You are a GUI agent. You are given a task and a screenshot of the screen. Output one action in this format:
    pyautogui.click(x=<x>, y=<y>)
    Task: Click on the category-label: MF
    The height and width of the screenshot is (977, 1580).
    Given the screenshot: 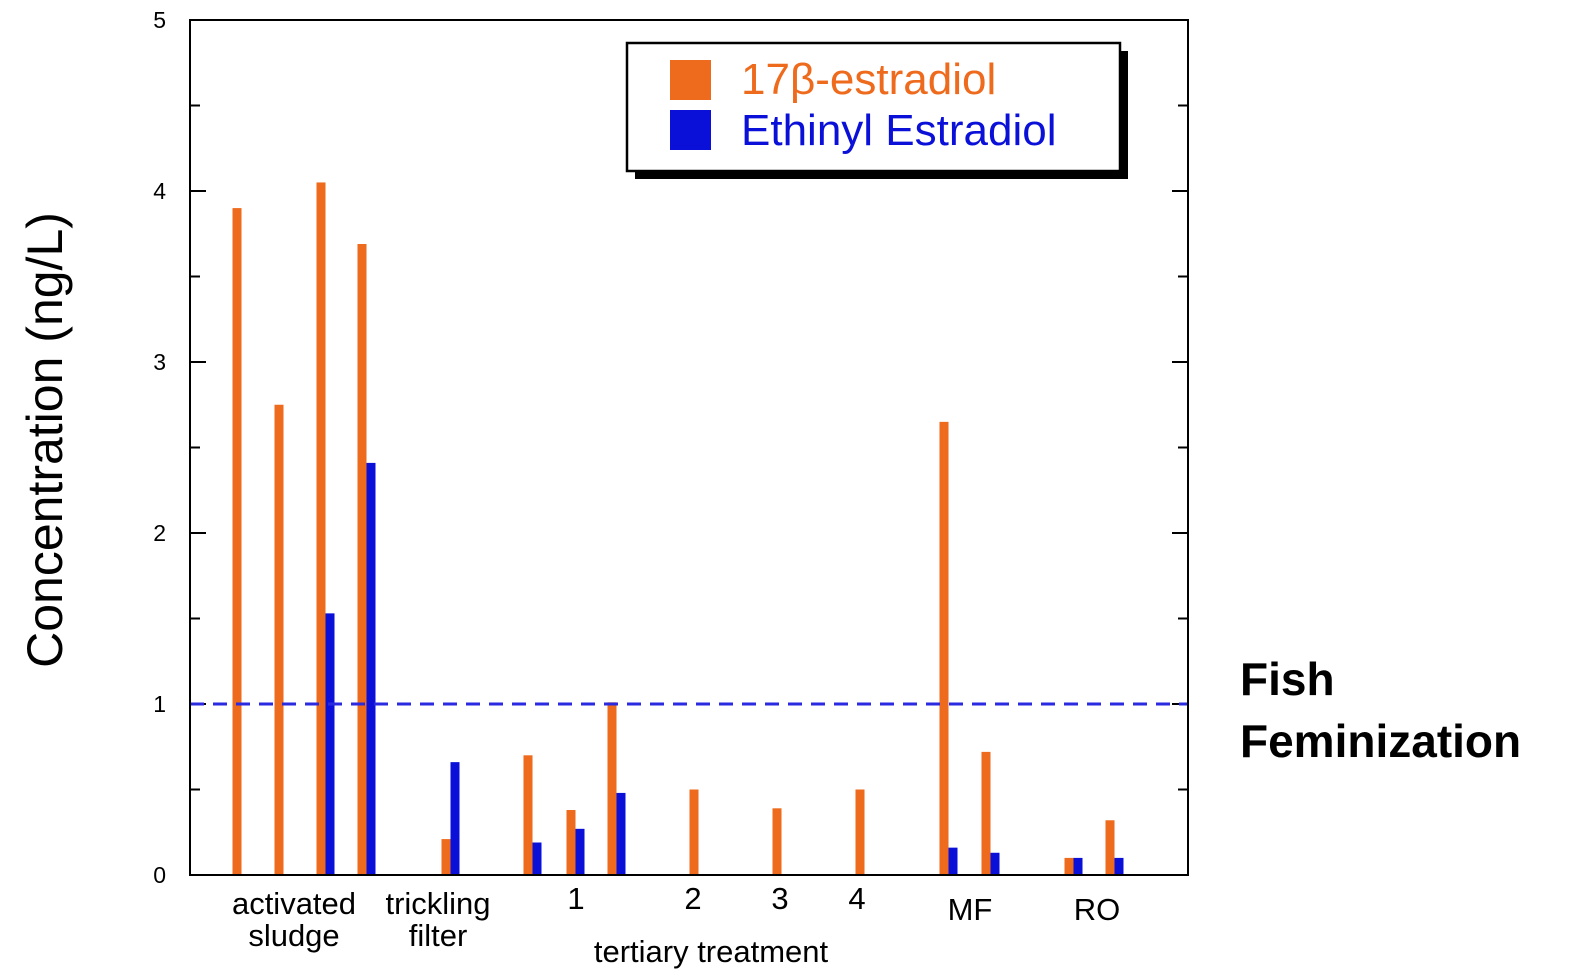 What is the action you would take?
    pyautogui.click(x=970, y=909)
    